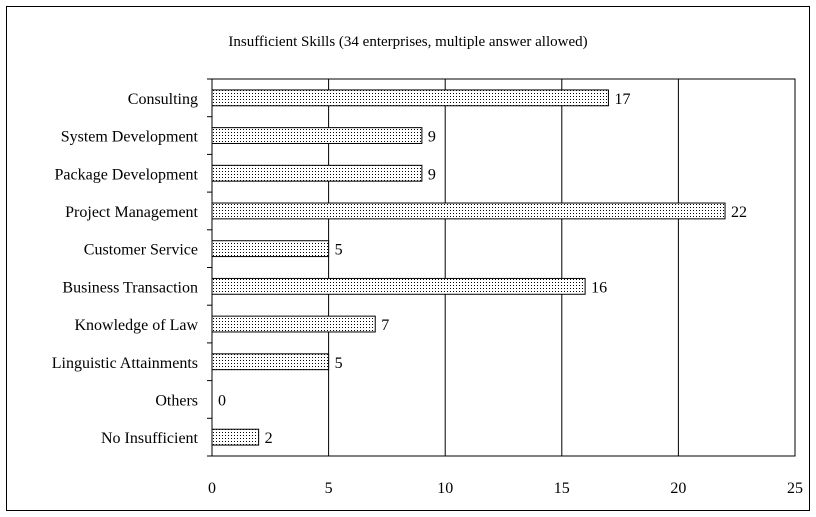  What do you see at coordinates (176, 400) in the screenshot?
I see `category-label: Others` at bounding box center [176, 400].